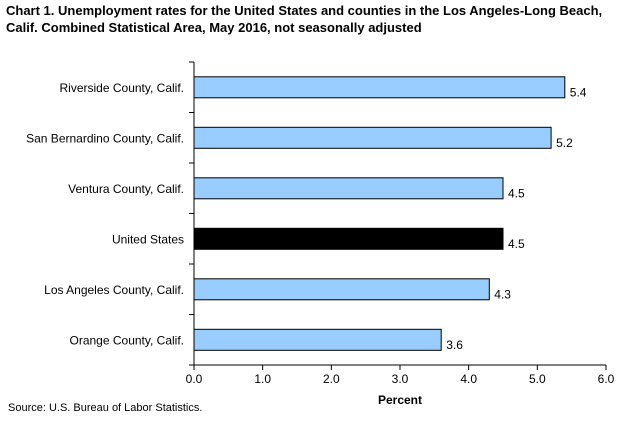  What do you see at coordinates (105, 408) in the screenshot?
I see `source-note: Source: U.S. Bureau of Labor Statistics.` at bounding box center [105, 408].